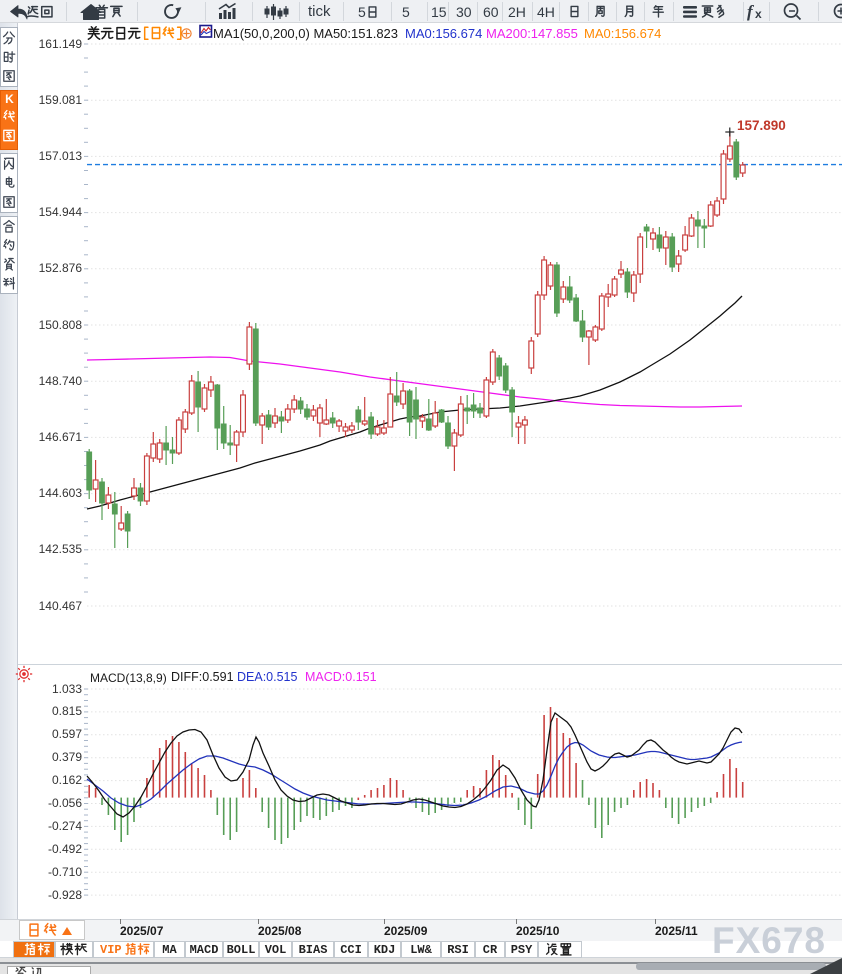 The height and width of the screenshot is (974, 842). I want to click on svg-text: x, so click(758, 14).